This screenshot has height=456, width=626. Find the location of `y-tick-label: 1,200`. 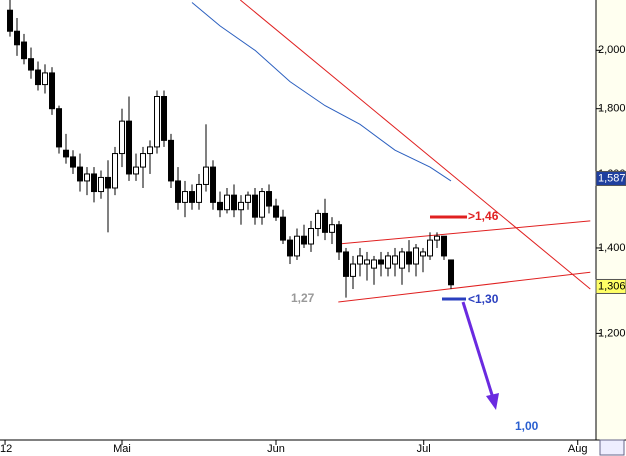

y-tick-label: 1,200 is located at coordinates (612, 333).